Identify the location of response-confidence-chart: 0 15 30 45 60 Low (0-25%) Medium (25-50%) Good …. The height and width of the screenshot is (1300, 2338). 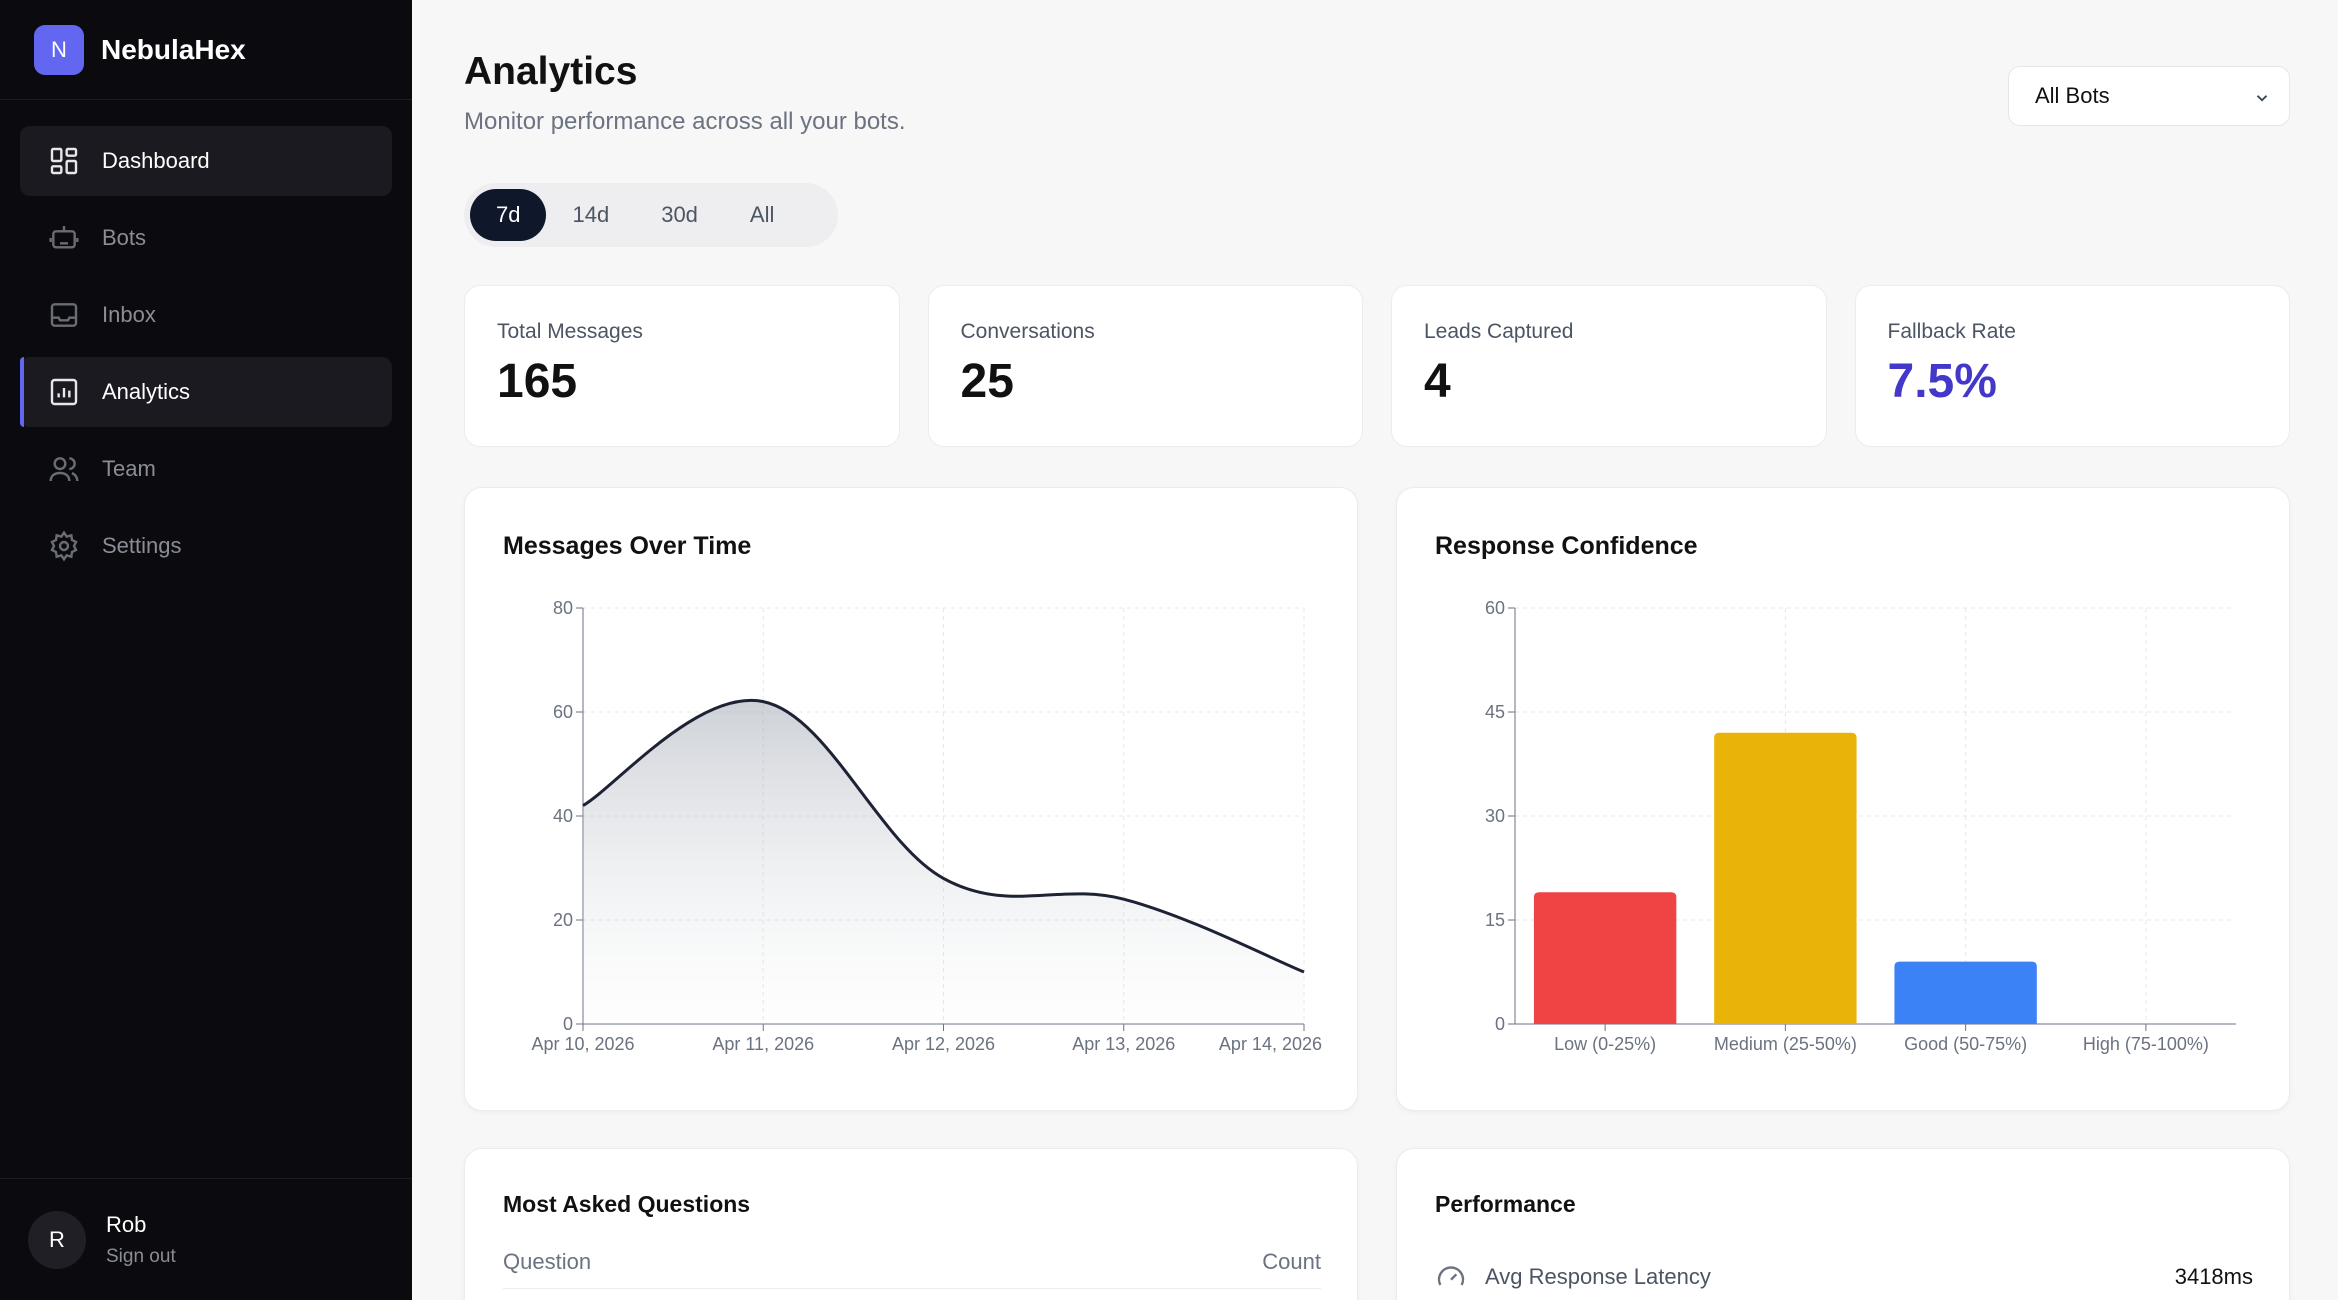
(1860, 826).